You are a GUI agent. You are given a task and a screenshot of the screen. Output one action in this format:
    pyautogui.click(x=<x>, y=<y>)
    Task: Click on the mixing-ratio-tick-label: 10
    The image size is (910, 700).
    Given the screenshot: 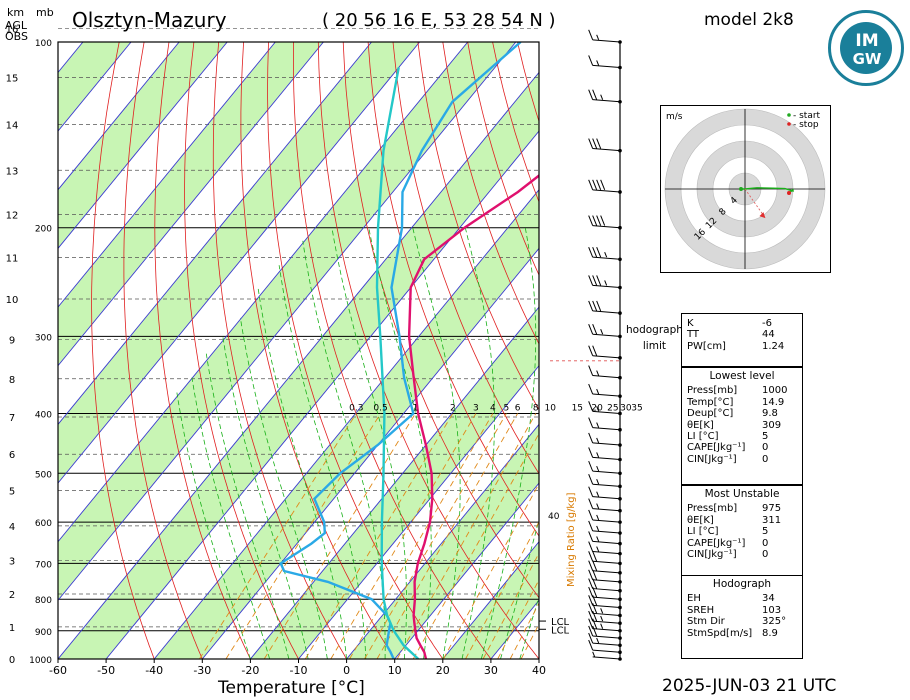 What is the action you would take?
    pyautogui.click(x=551, y=408)
    